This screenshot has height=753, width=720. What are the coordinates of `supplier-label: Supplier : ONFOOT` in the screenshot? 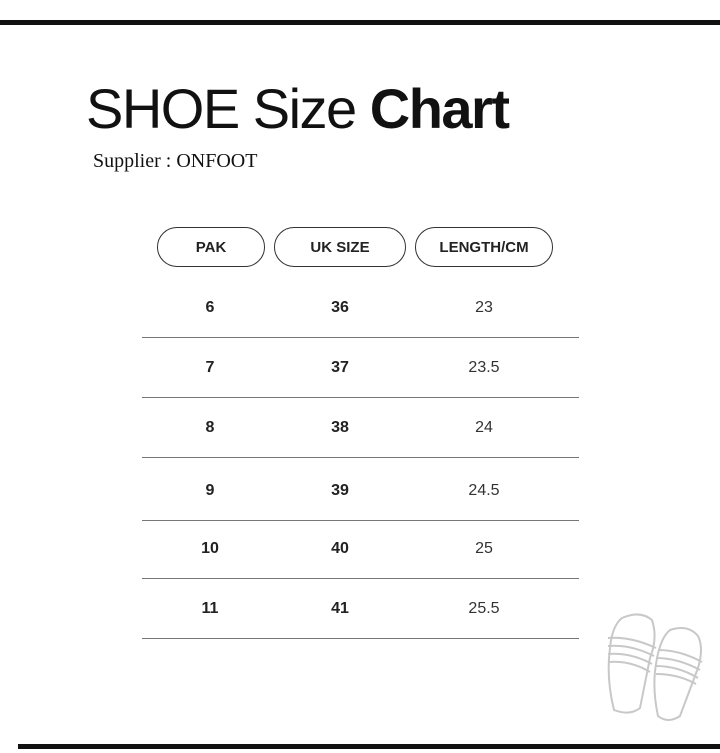 It's located at (175, 161).